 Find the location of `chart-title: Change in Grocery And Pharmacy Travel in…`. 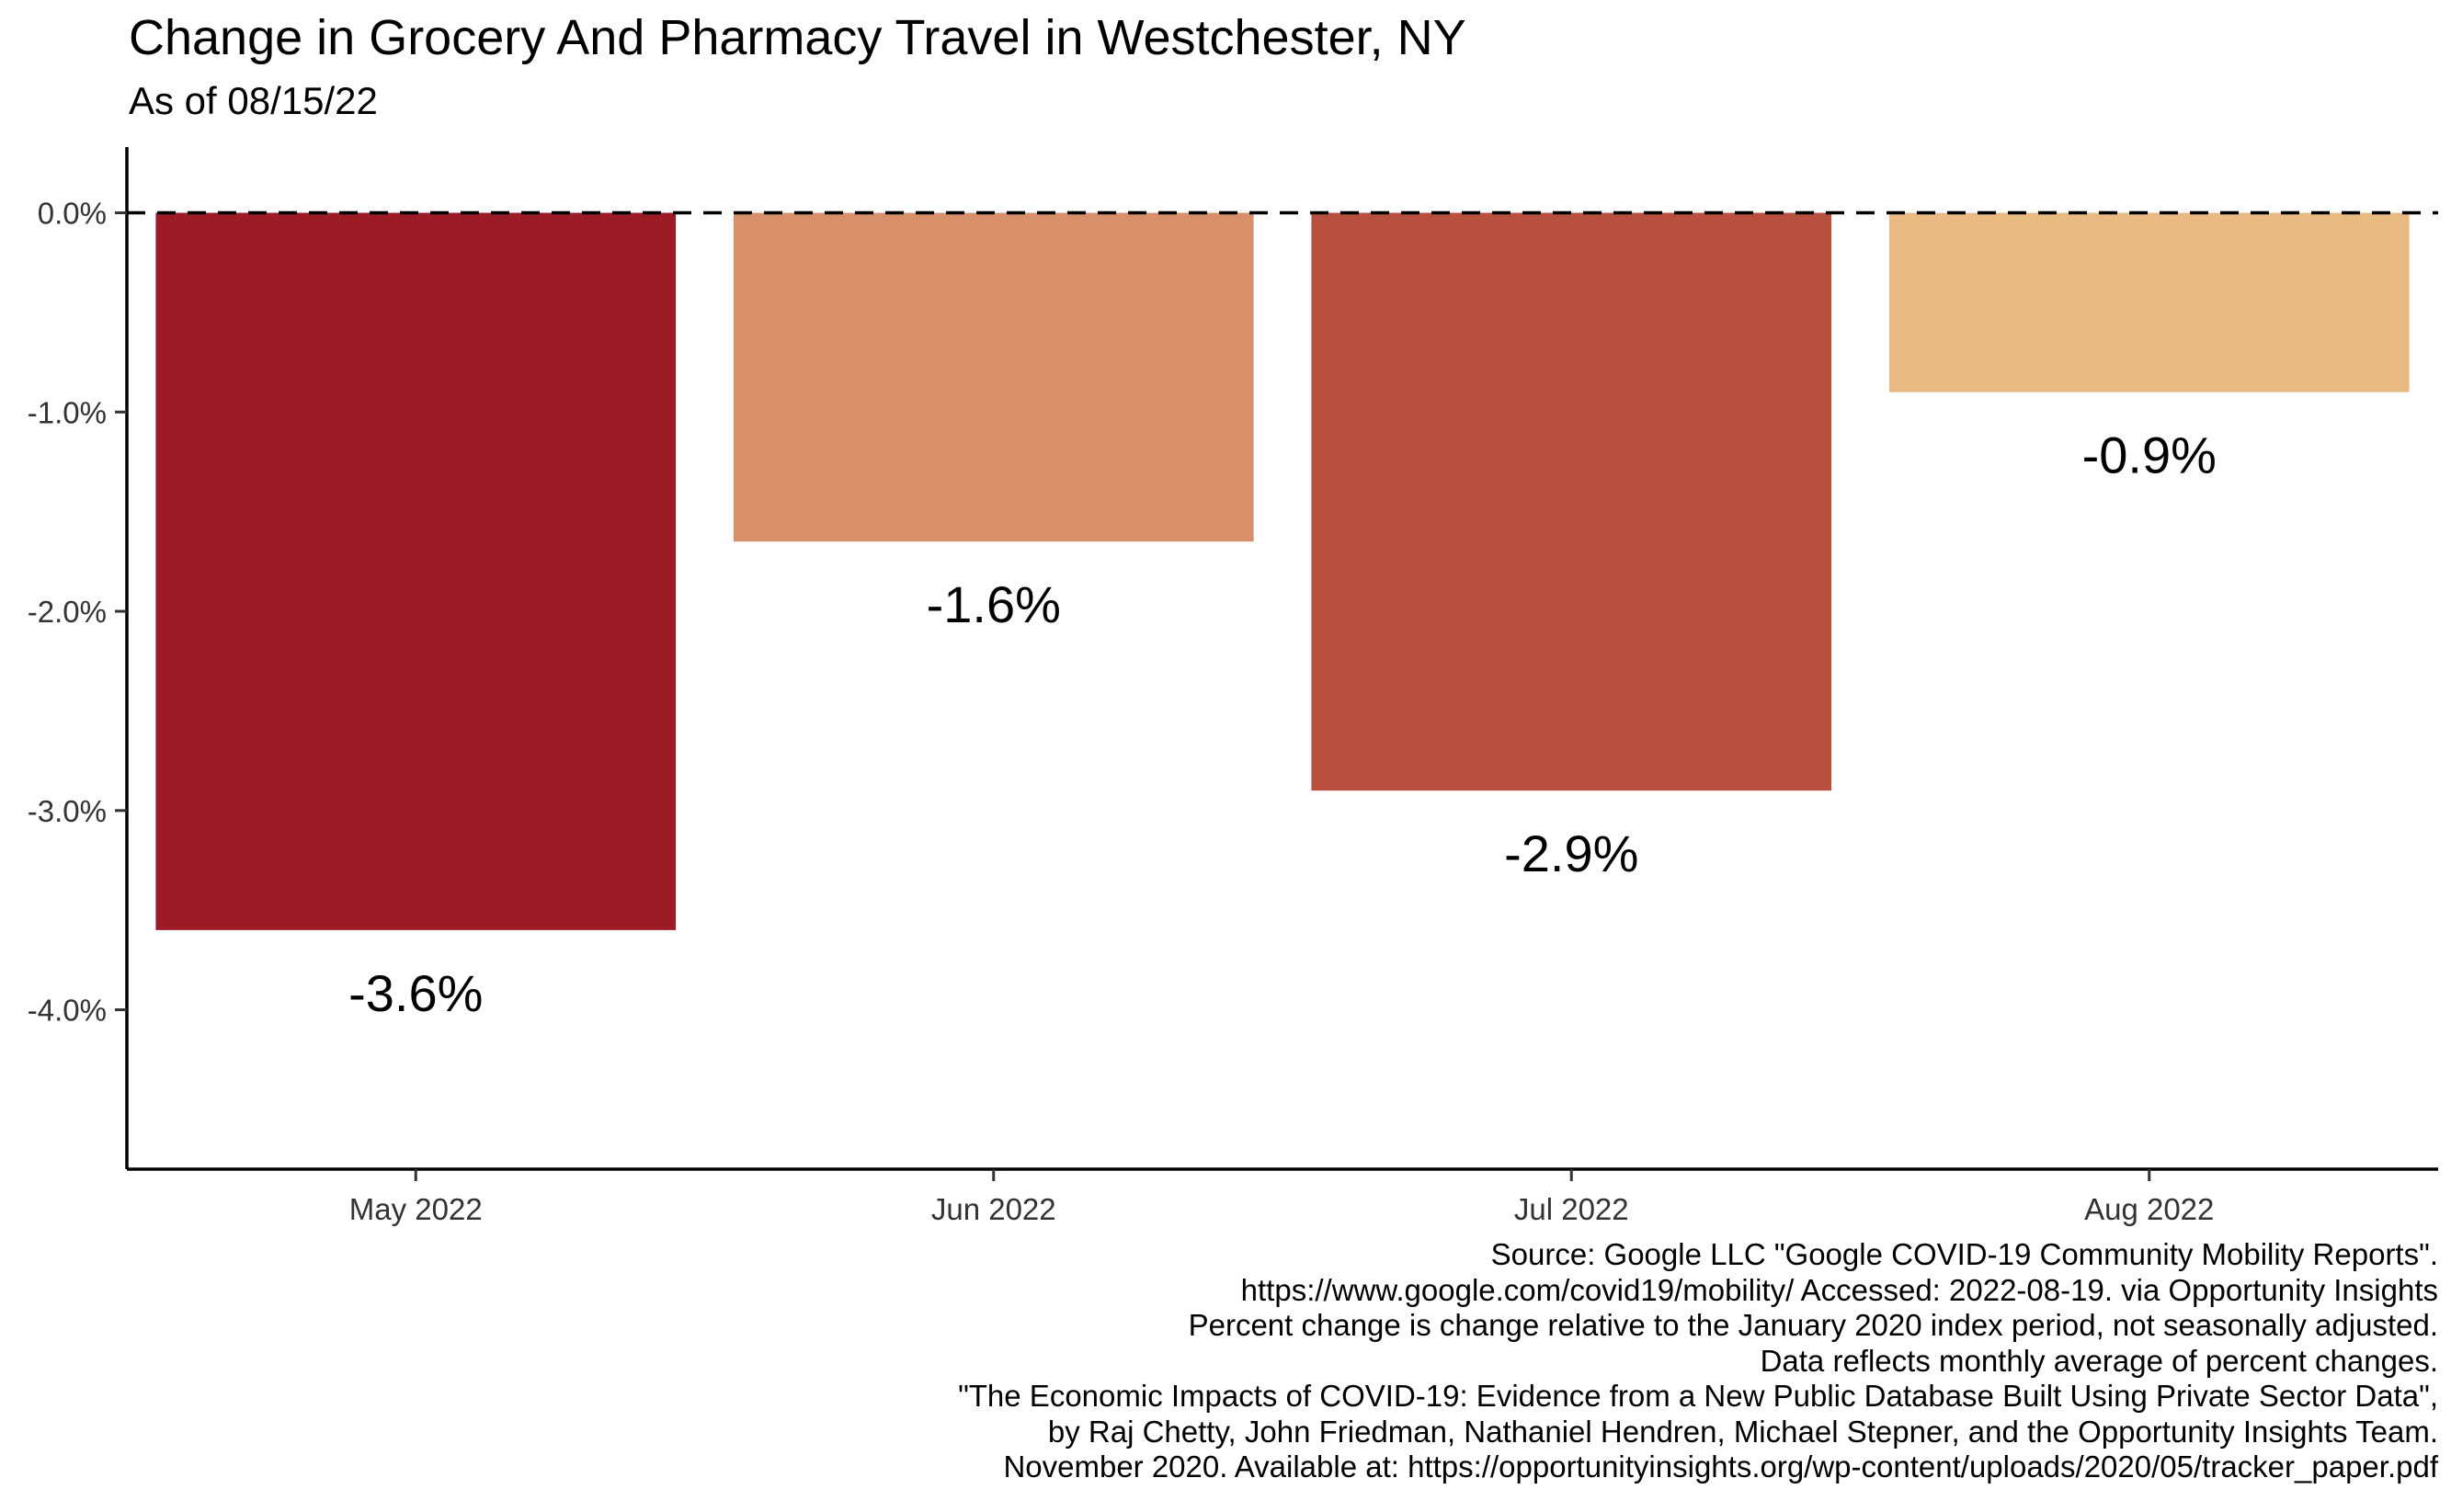

chart-title: Change in Grocery And Pharmacy Travel in… is located at coordinates (797, 37).